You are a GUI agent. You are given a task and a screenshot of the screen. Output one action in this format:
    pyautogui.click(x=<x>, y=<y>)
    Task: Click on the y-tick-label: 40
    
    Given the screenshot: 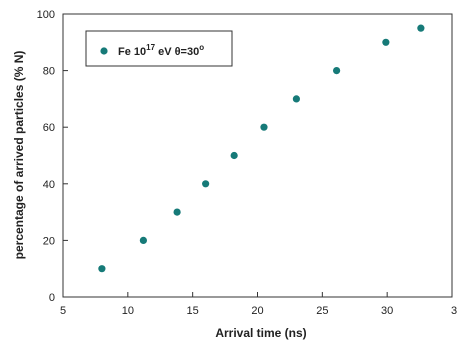 What is the action you would take?
    pyautogui.click(x=49, y=185)
    